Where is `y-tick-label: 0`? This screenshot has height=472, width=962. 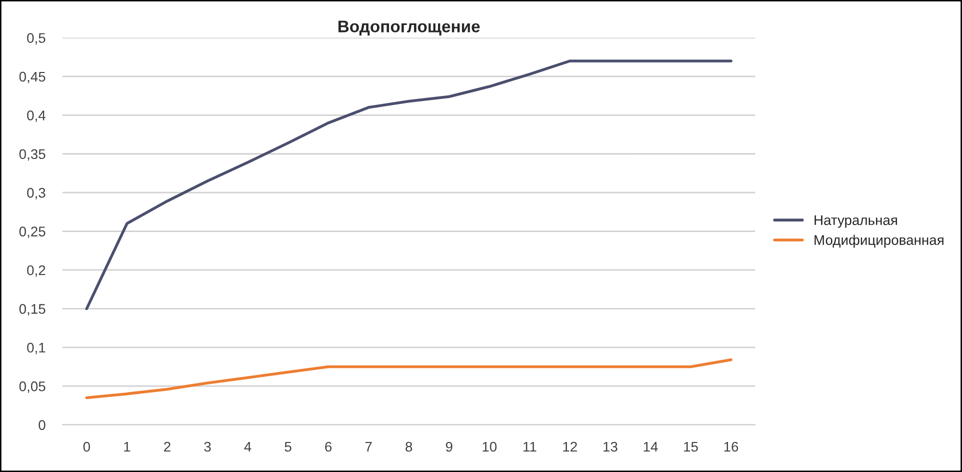
y-tick-label: 0 is located at coordinates (42, 425).